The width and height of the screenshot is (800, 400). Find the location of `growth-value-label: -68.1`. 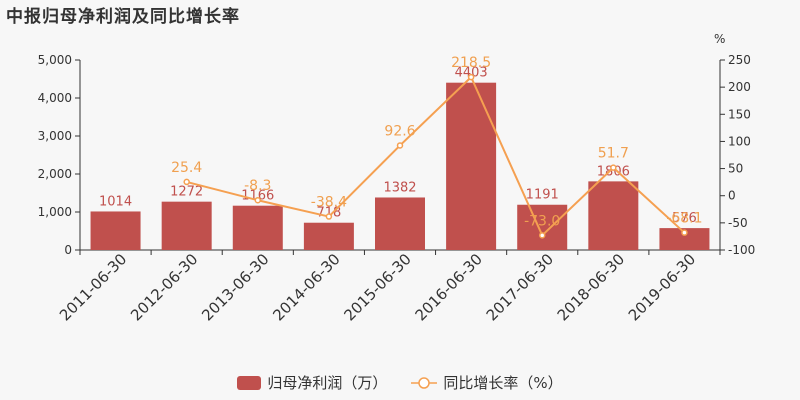

growth-value-label: -68.1 is located at coordinates (684, 219).